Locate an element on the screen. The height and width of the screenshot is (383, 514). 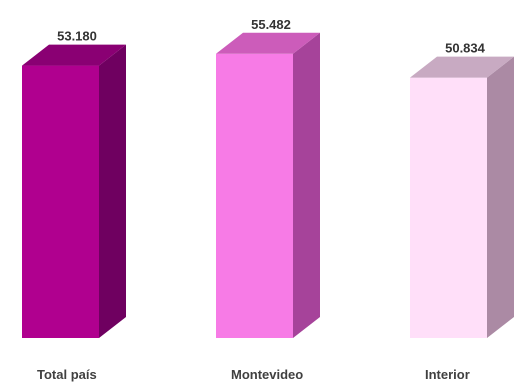
bar-side-interior is located at coordinates (500, 197).